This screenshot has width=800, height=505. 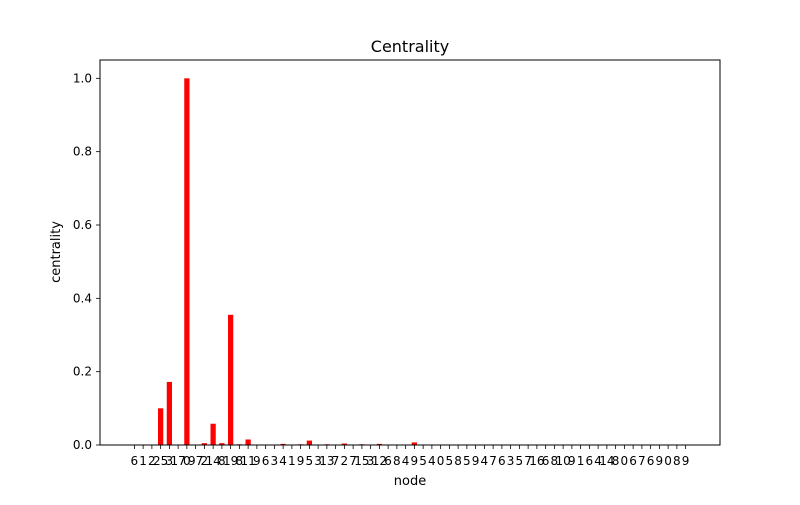 What do you see at coordinates (82, 78) in the screenshot?
I see `y-tick-label: 1.0` at bounding box center [82, 78].